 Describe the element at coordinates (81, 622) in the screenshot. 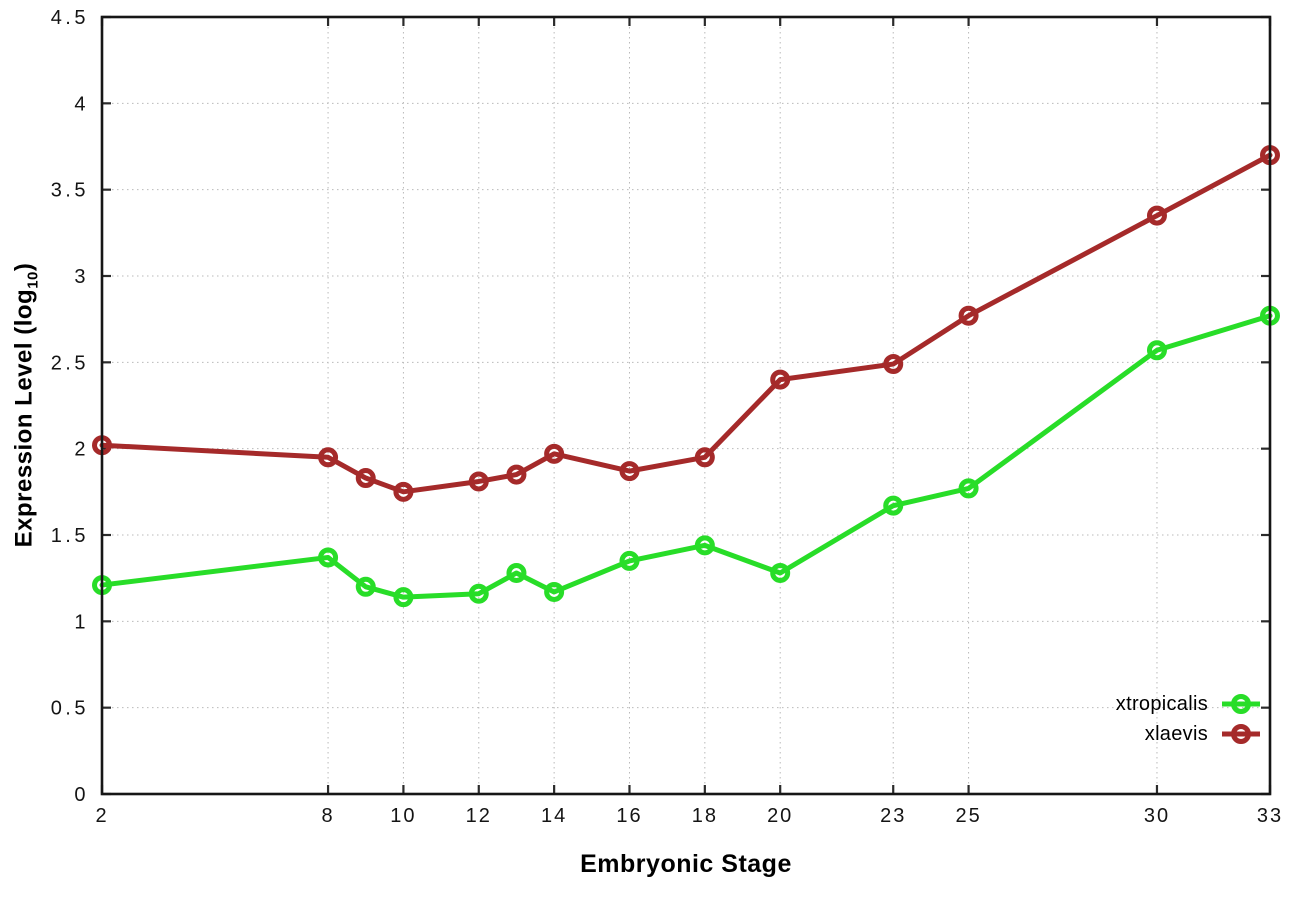

I see `y-tick-label: 1` at that location.